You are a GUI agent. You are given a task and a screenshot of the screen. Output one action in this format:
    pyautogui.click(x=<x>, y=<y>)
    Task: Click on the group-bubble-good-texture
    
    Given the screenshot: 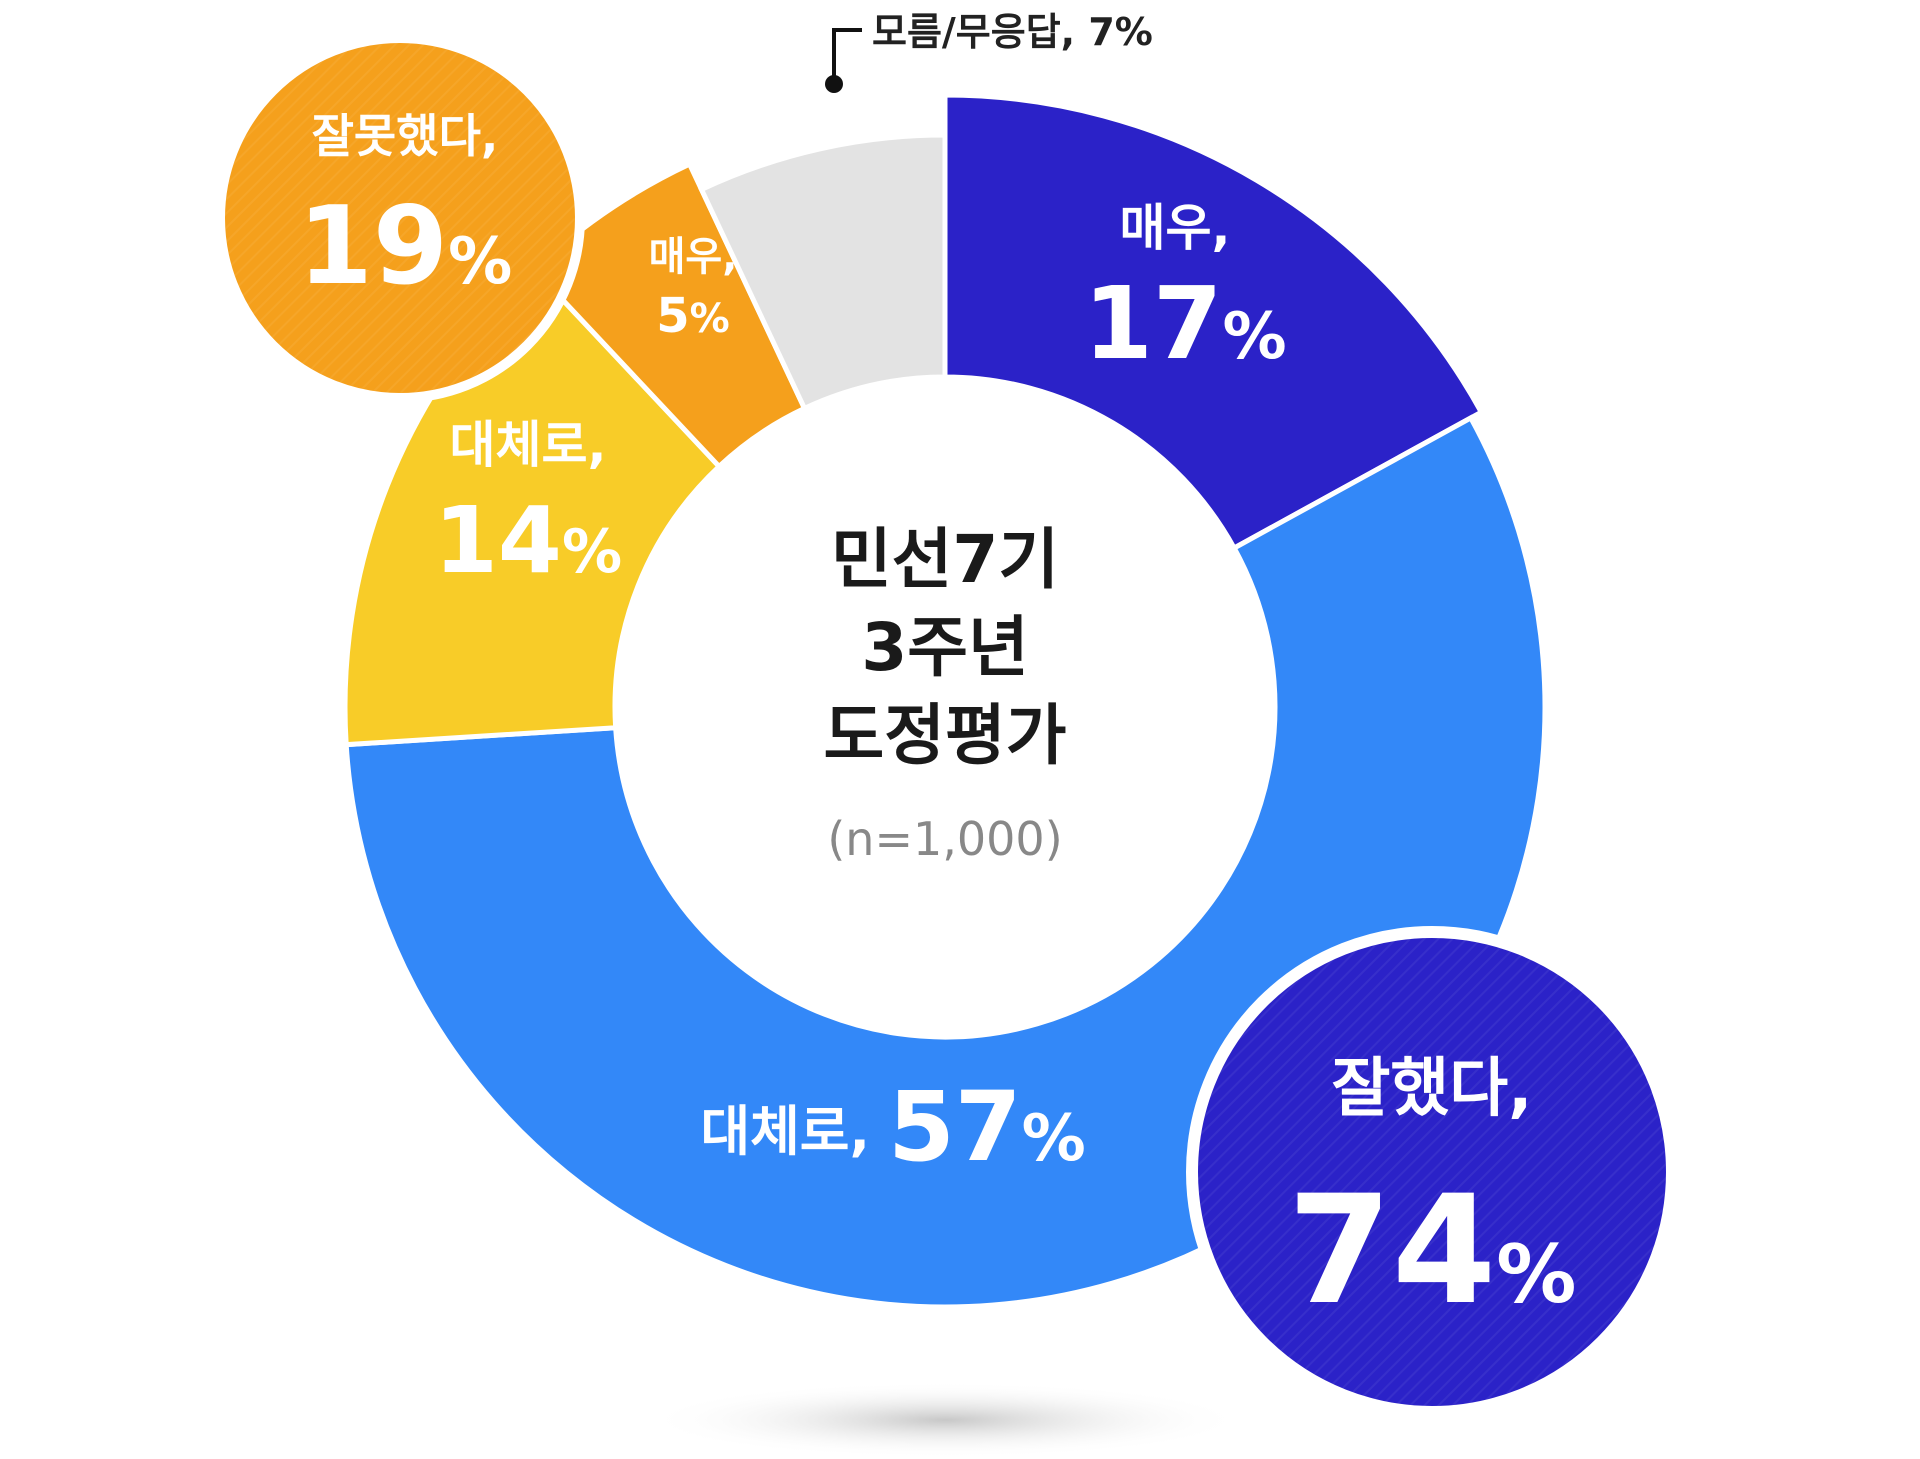 What is the action you would take?
    pyautogui.click(x=1432, y=1172)
    